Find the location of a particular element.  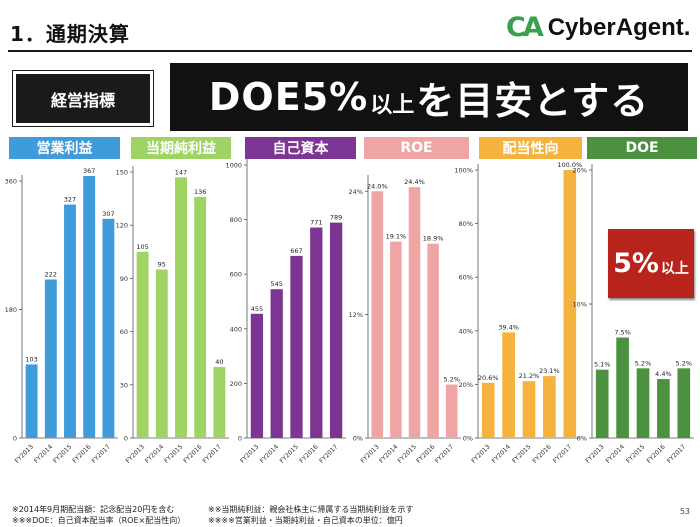

category-label-4-4: FY2017 is located at coordinates (562, 453).